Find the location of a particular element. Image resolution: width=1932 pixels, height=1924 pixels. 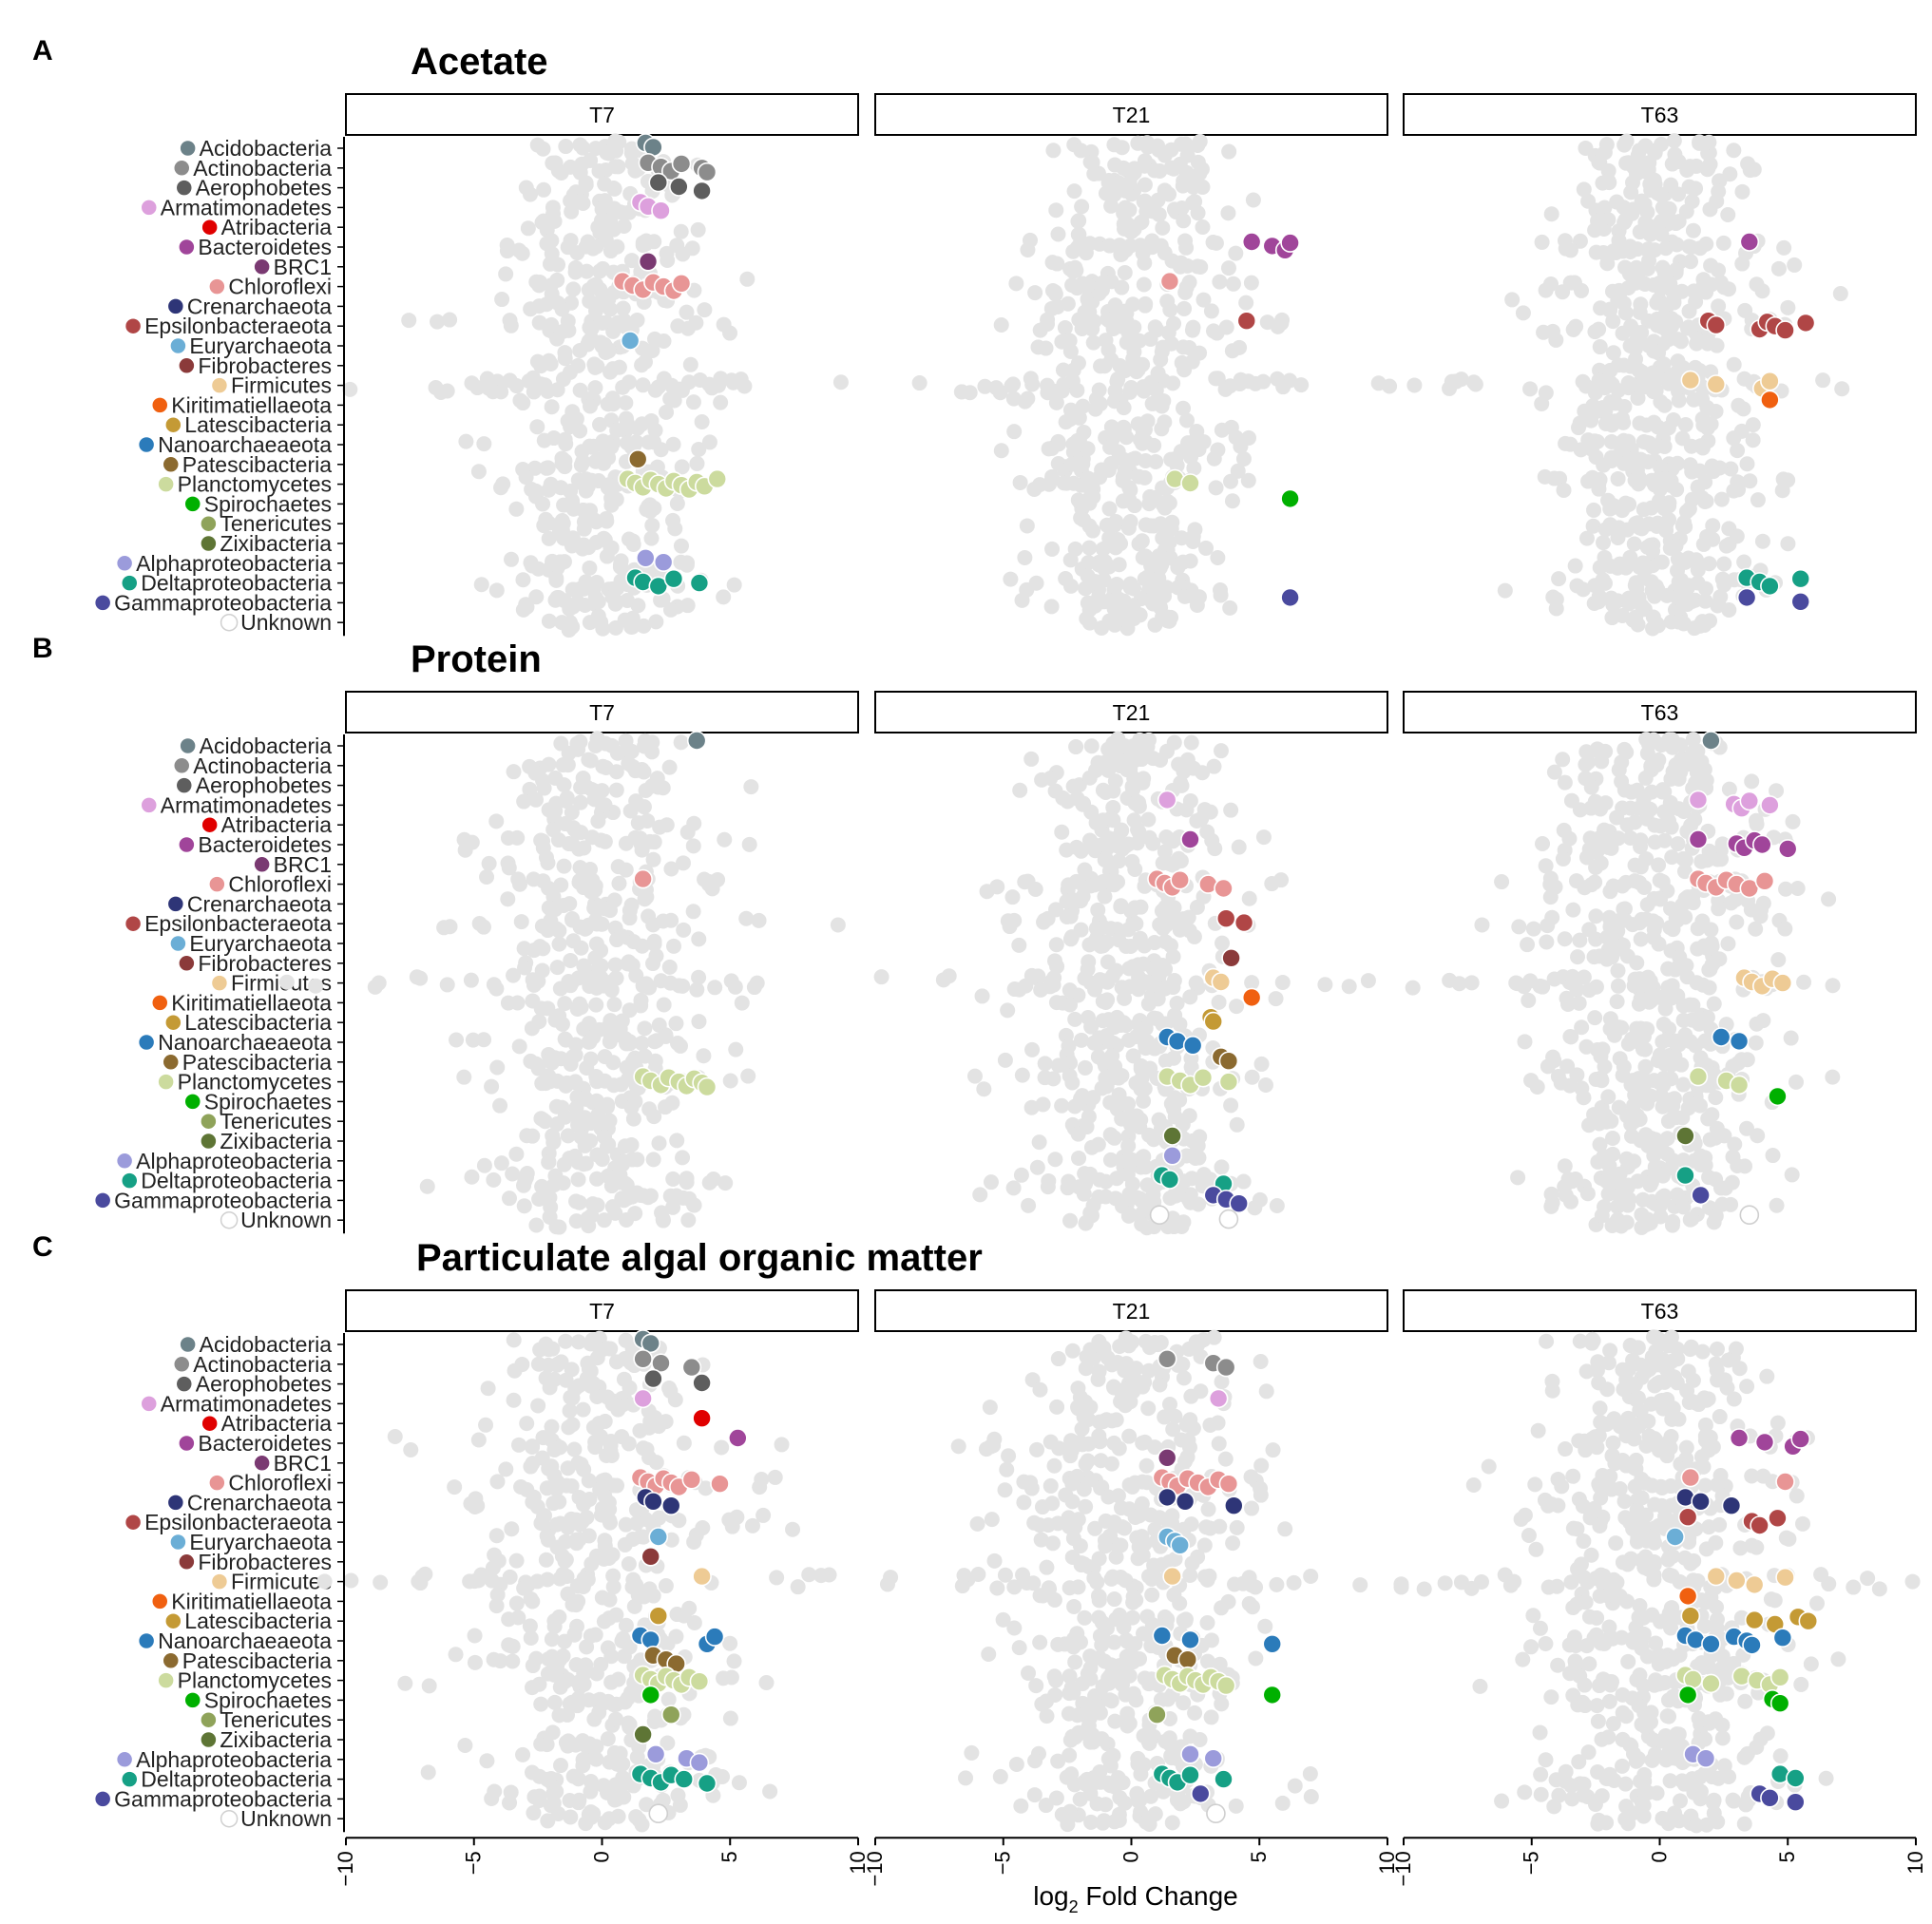

phylum-label-nanoarchaeaeota: Nanoarchaeaeota is located at coordinates (245, 1042).